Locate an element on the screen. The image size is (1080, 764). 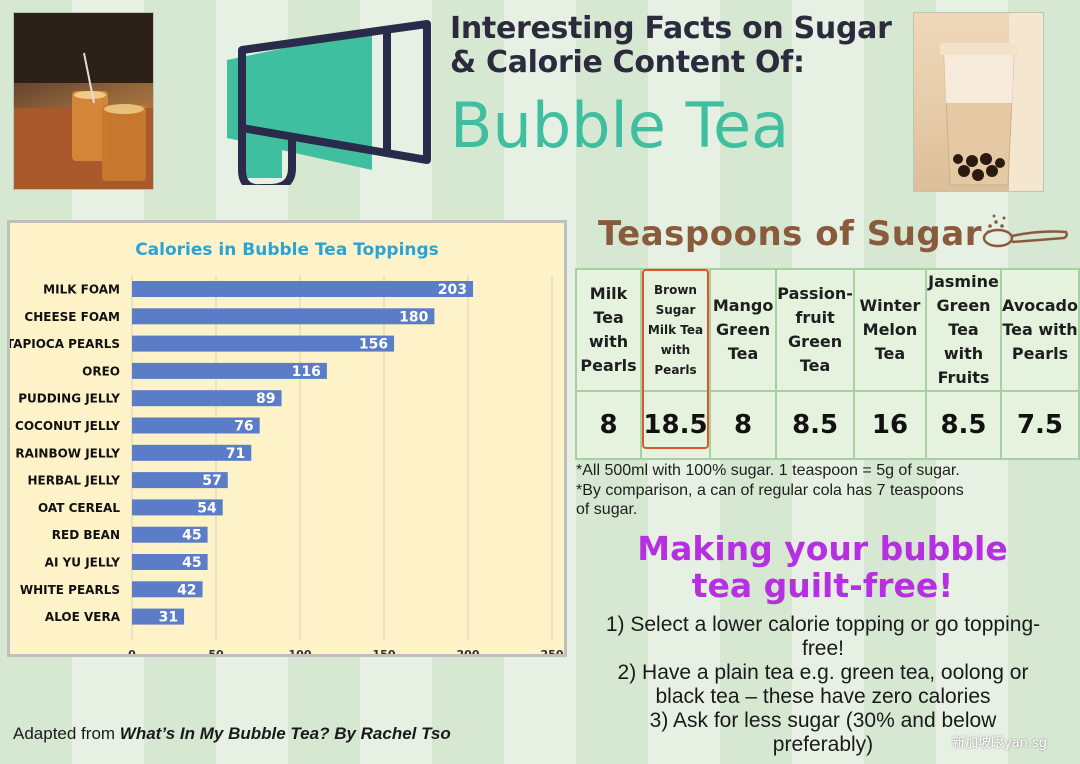
value-label: 57 is located at coordinates (211, 481).